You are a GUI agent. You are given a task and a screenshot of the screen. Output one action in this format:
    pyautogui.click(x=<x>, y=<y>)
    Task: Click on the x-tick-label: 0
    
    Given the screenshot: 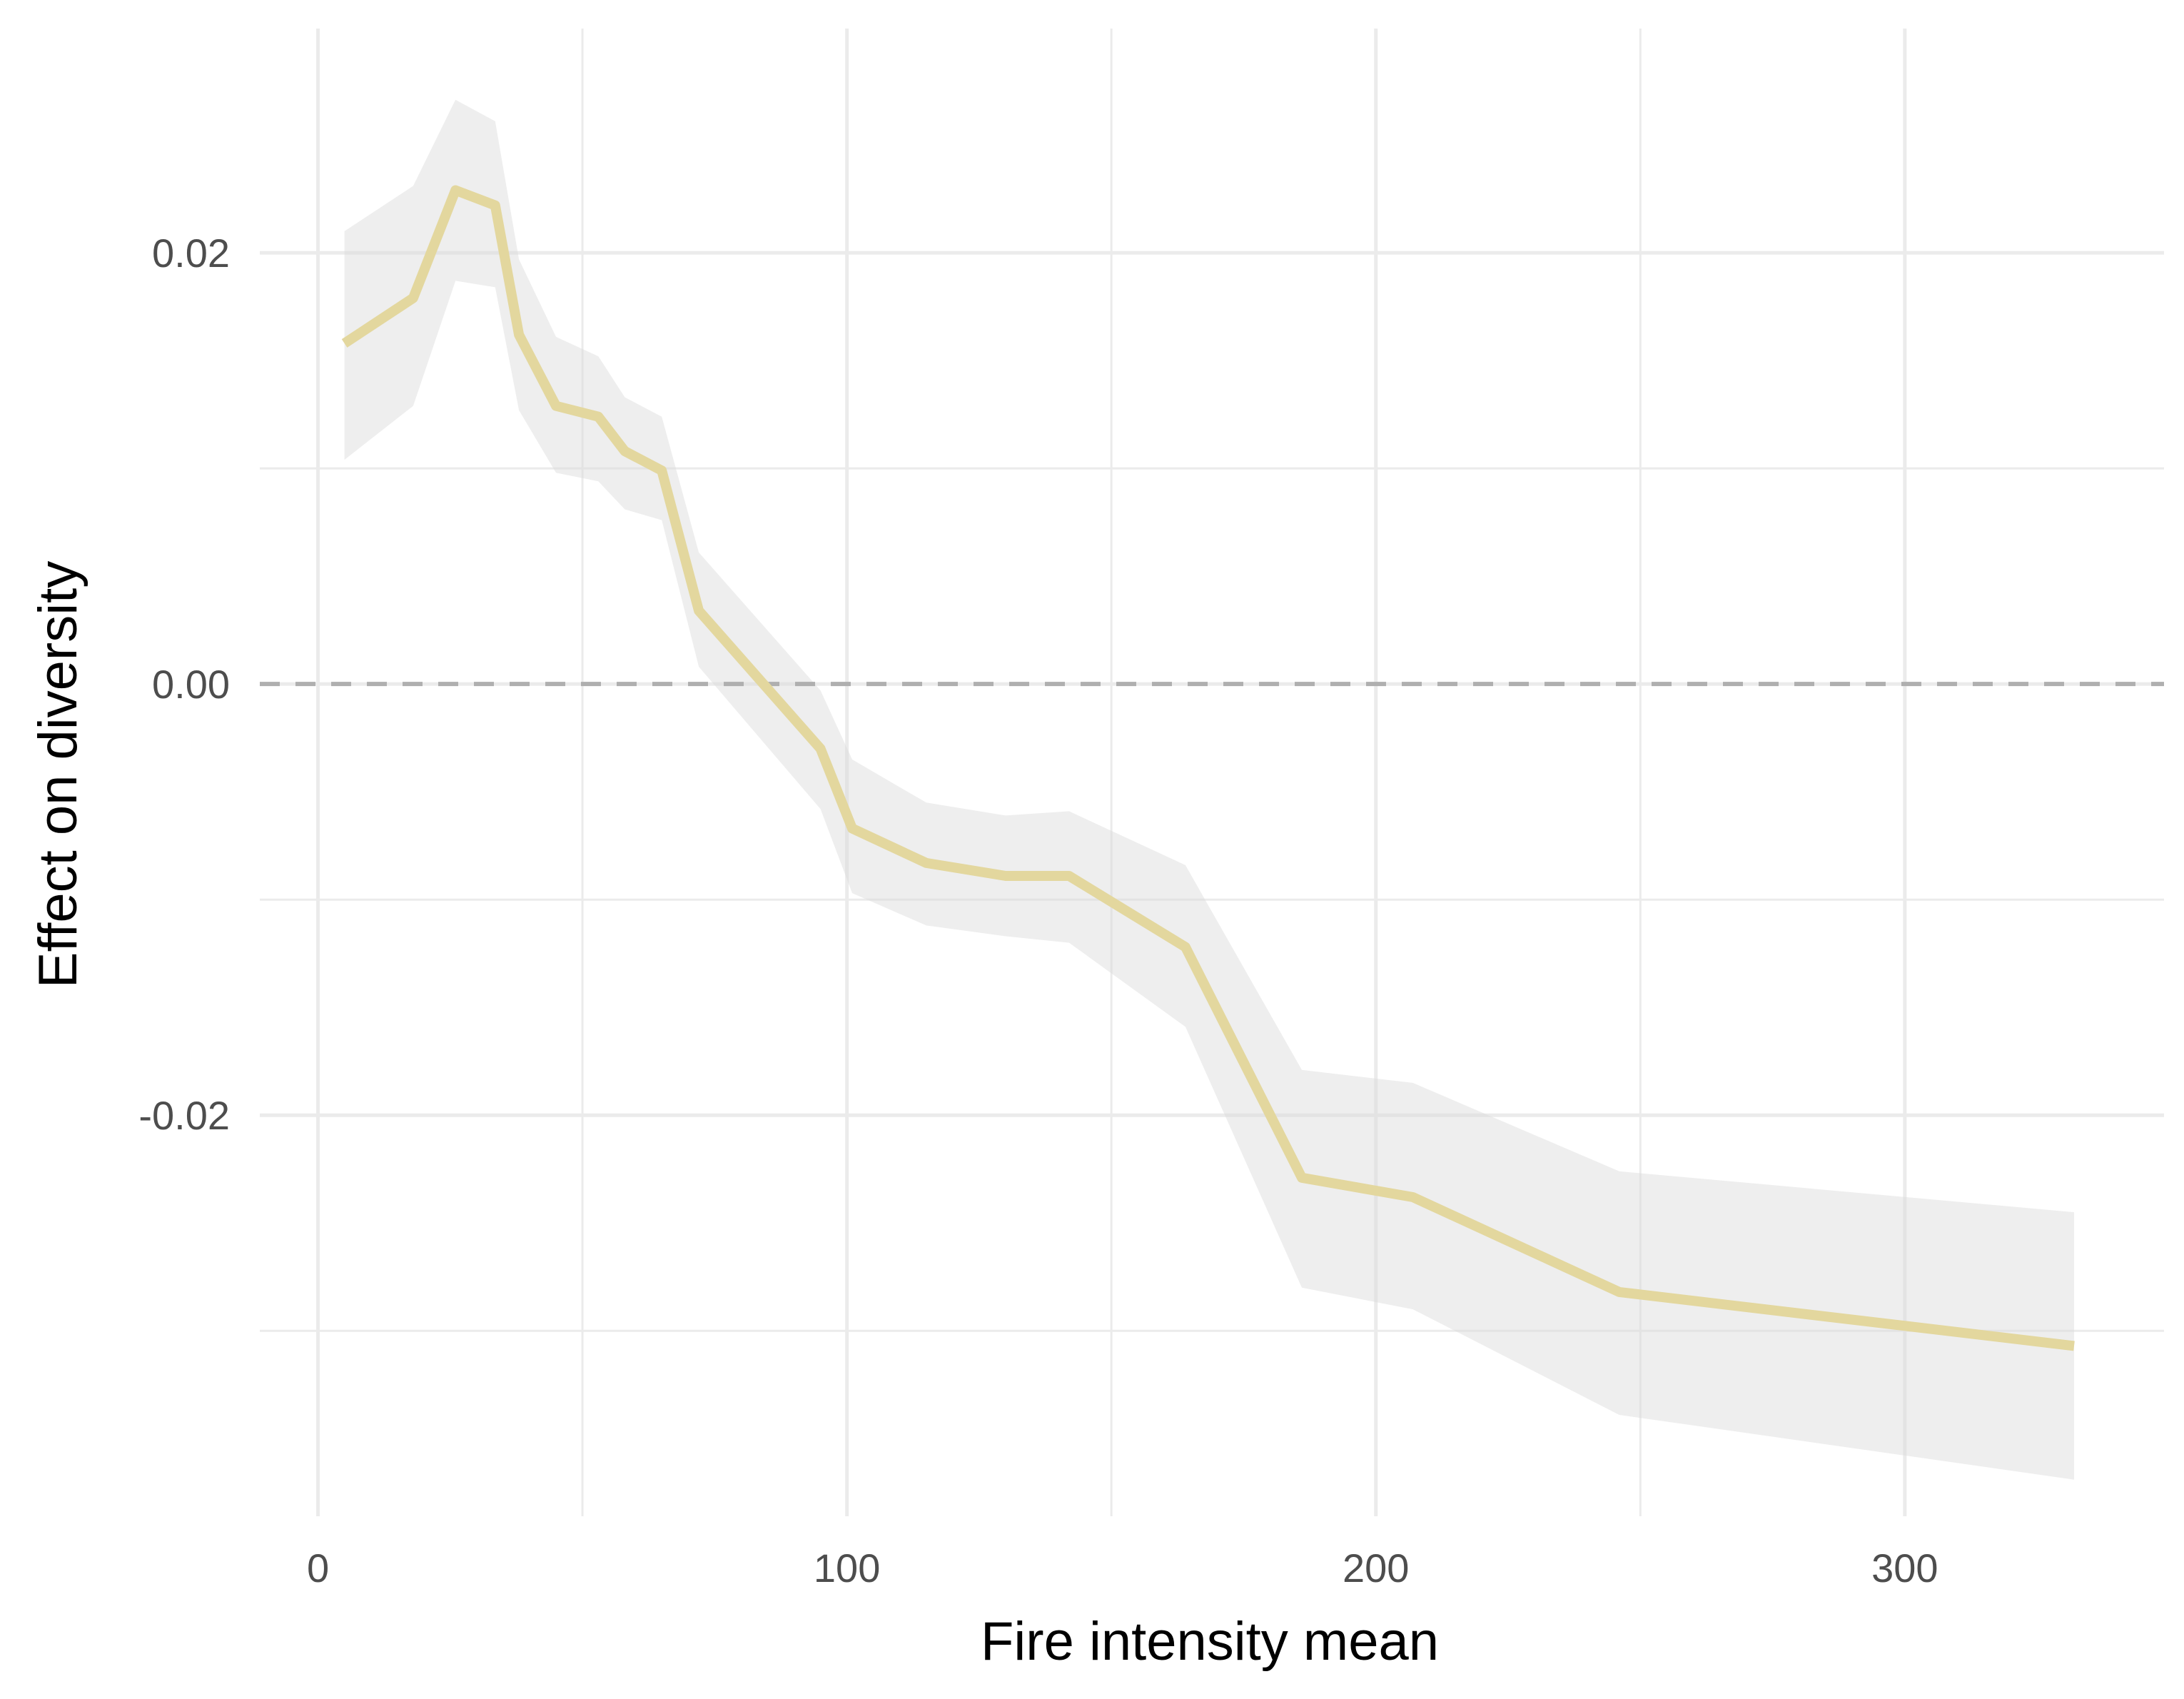 What is the action you would take?
    pyautogui.click(x=318, y=1568)
    